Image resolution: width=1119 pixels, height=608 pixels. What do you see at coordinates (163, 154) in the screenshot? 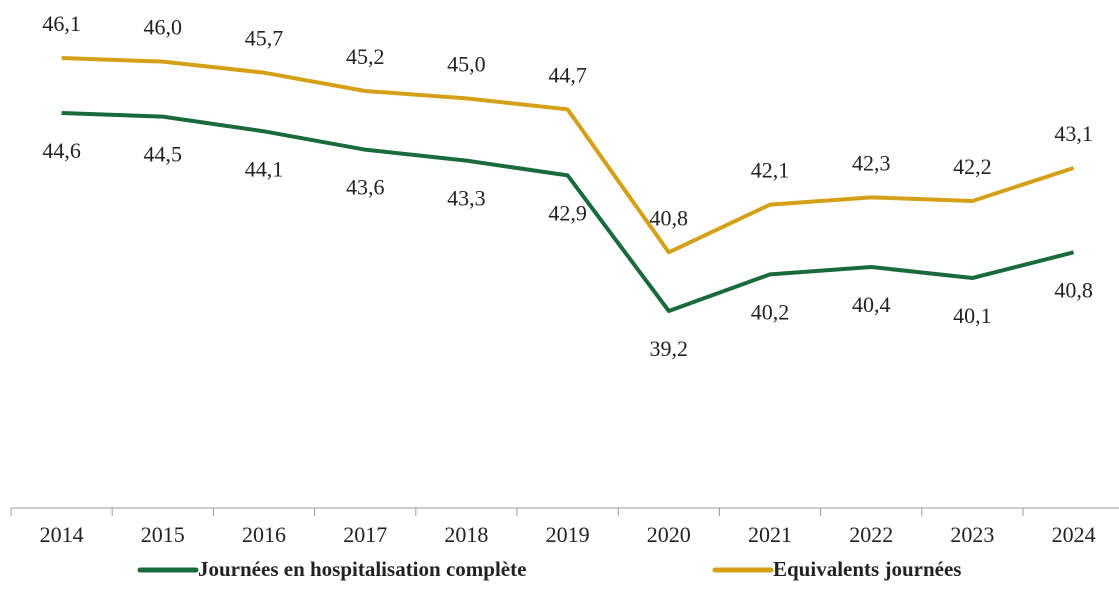
I see `data-label: 44,5` at bounding box center [163, 154].